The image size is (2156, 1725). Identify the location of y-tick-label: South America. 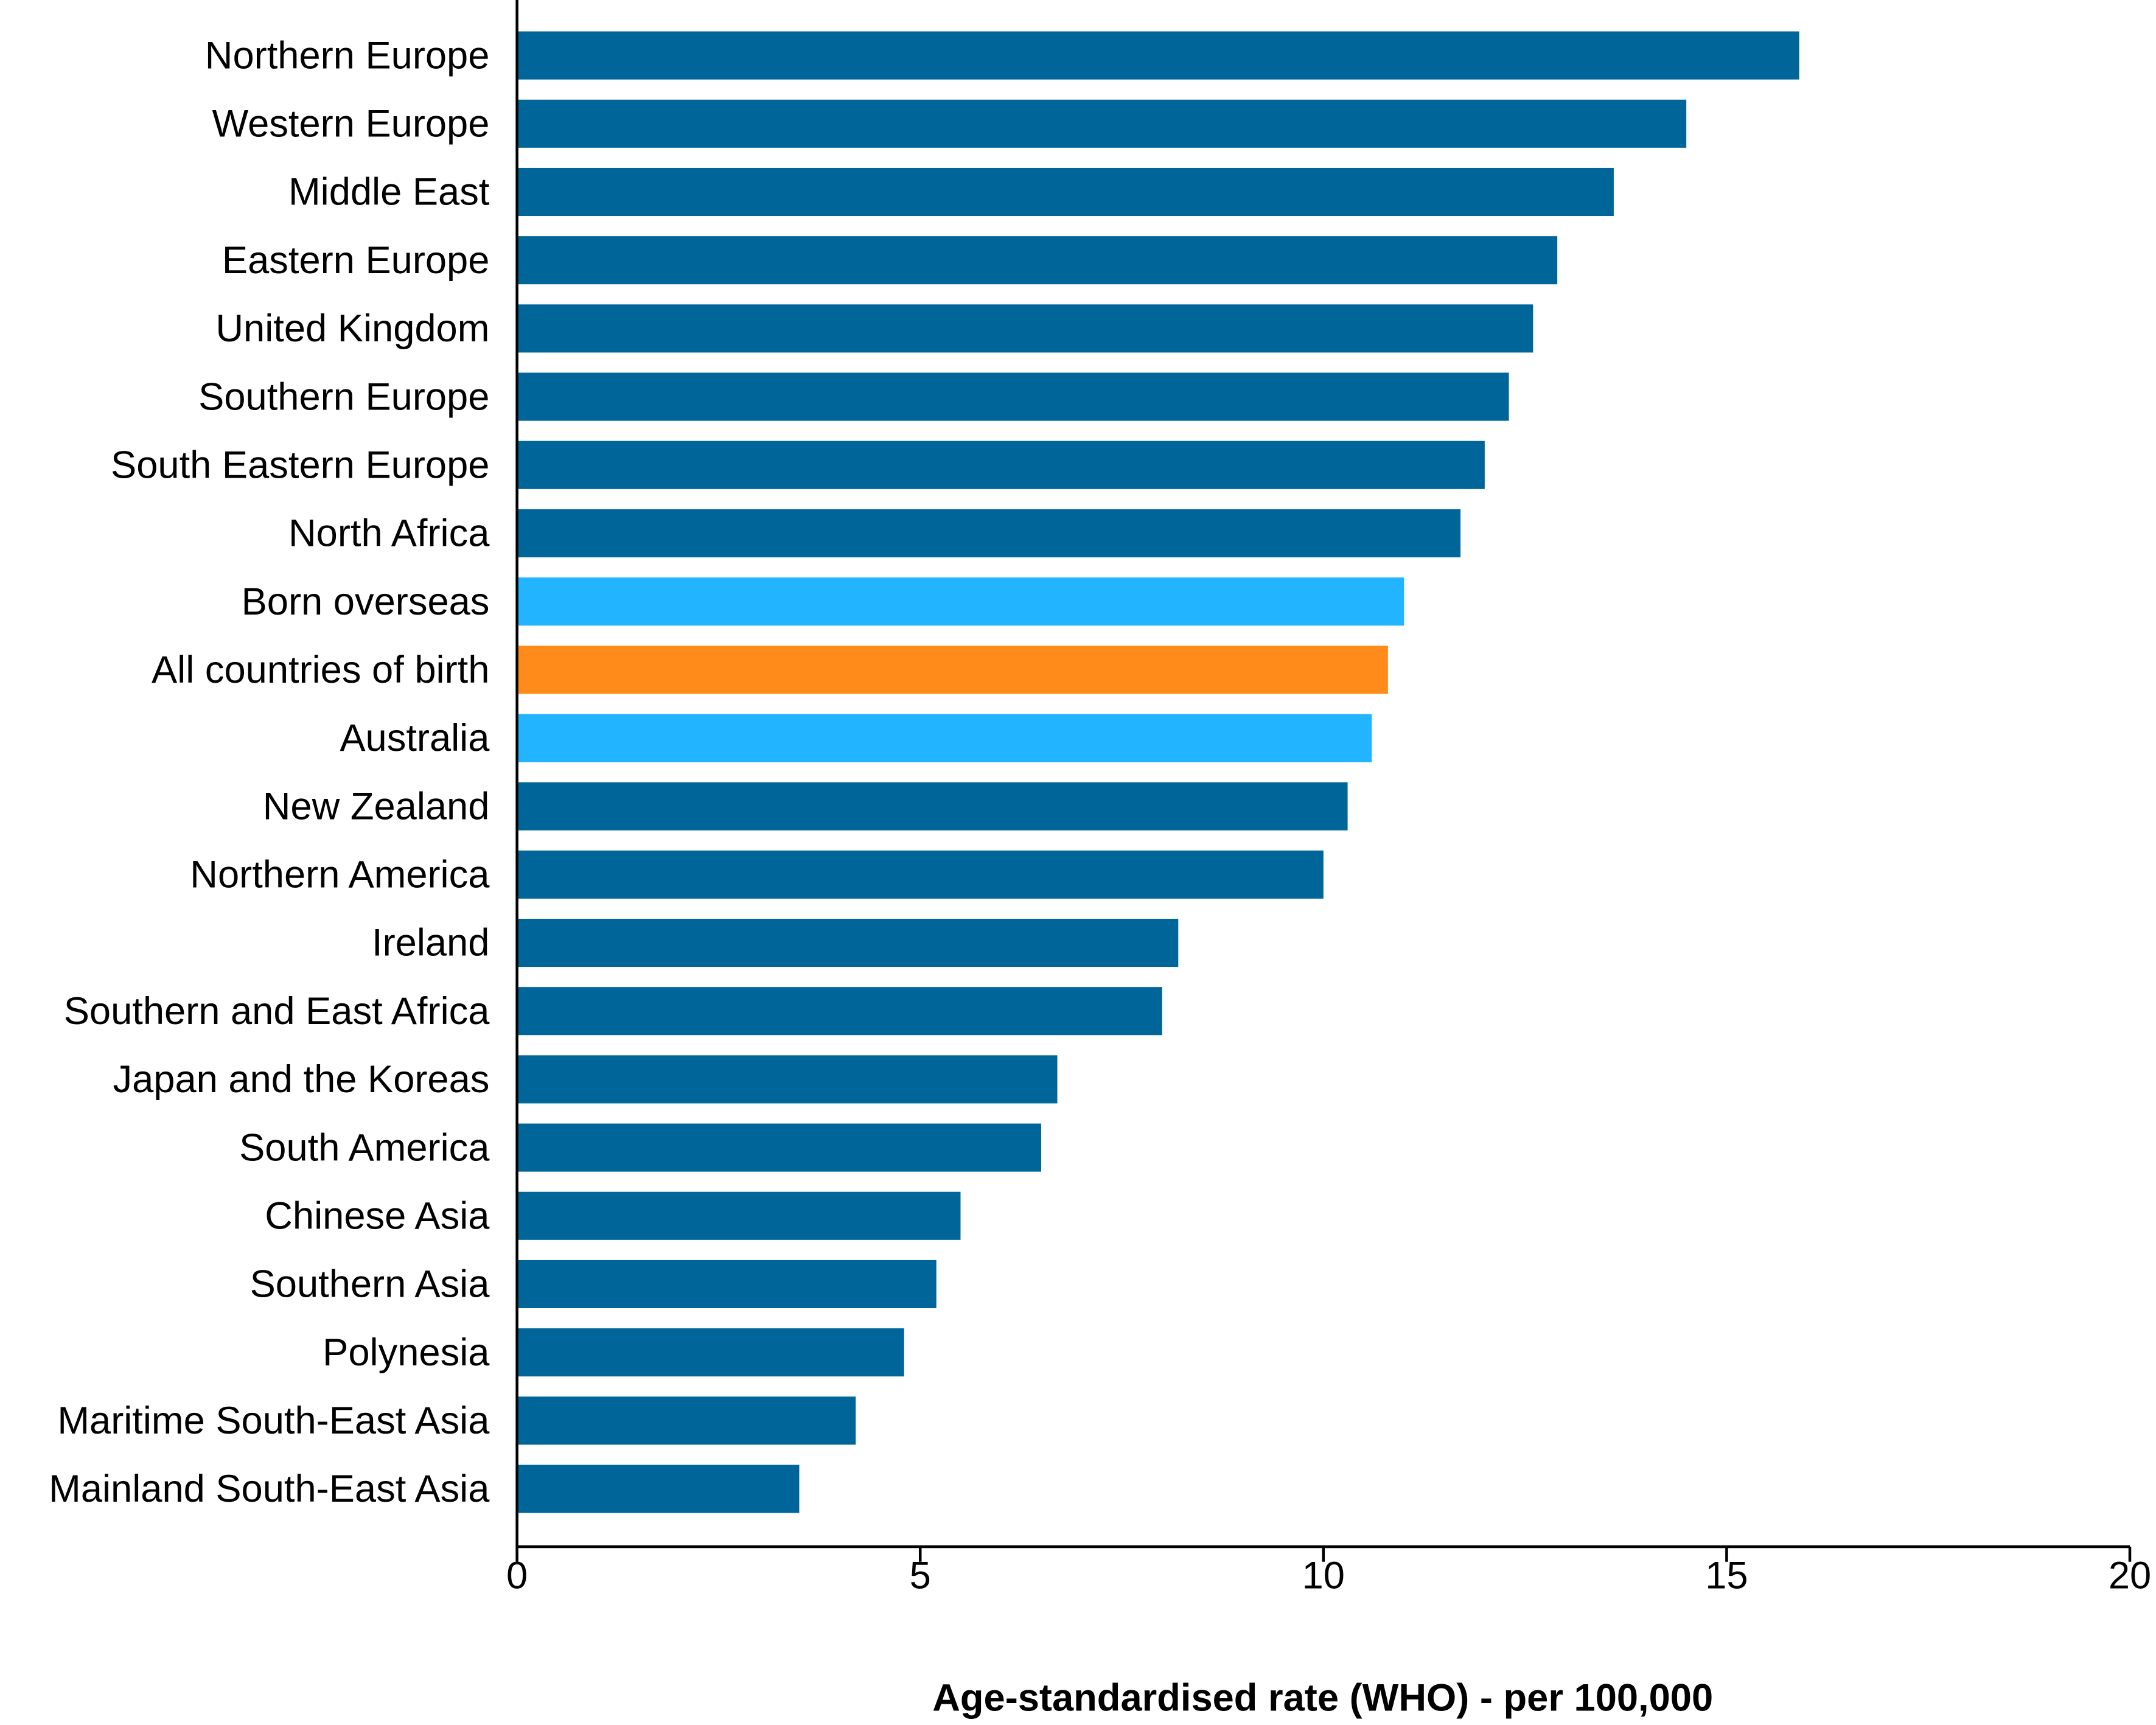
(365, 1148).